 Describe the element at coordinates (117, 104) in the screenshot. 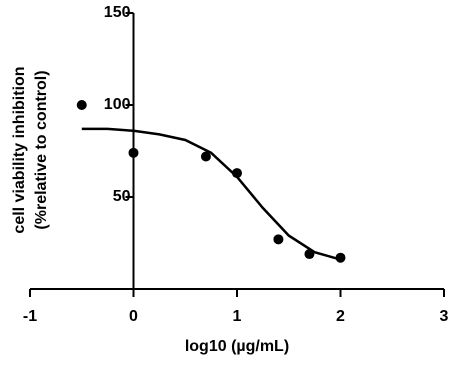

I see `y-tick-label: 100` at that location.